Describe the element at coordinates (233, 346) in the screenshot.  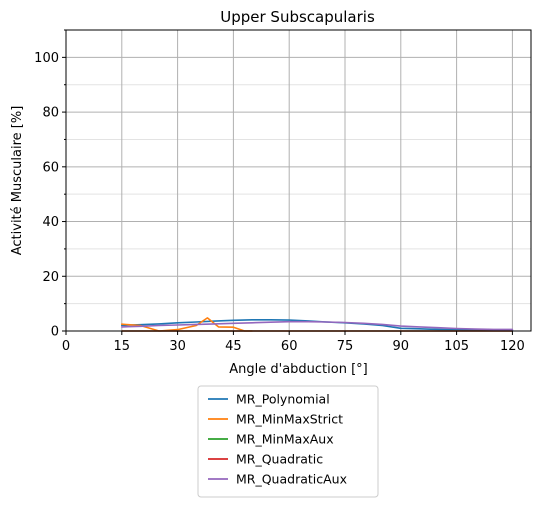
I see `x-tick-label: 45` at that location.